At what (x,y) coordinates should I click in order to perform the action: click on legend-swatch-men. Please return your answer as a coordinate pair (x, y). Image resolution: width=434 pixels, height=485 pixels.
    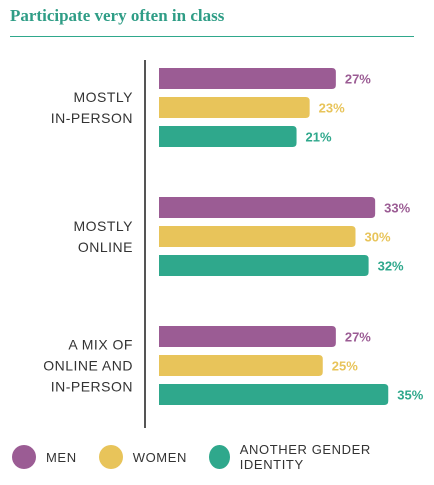
    Looking at the image, I should click on (24, 457).